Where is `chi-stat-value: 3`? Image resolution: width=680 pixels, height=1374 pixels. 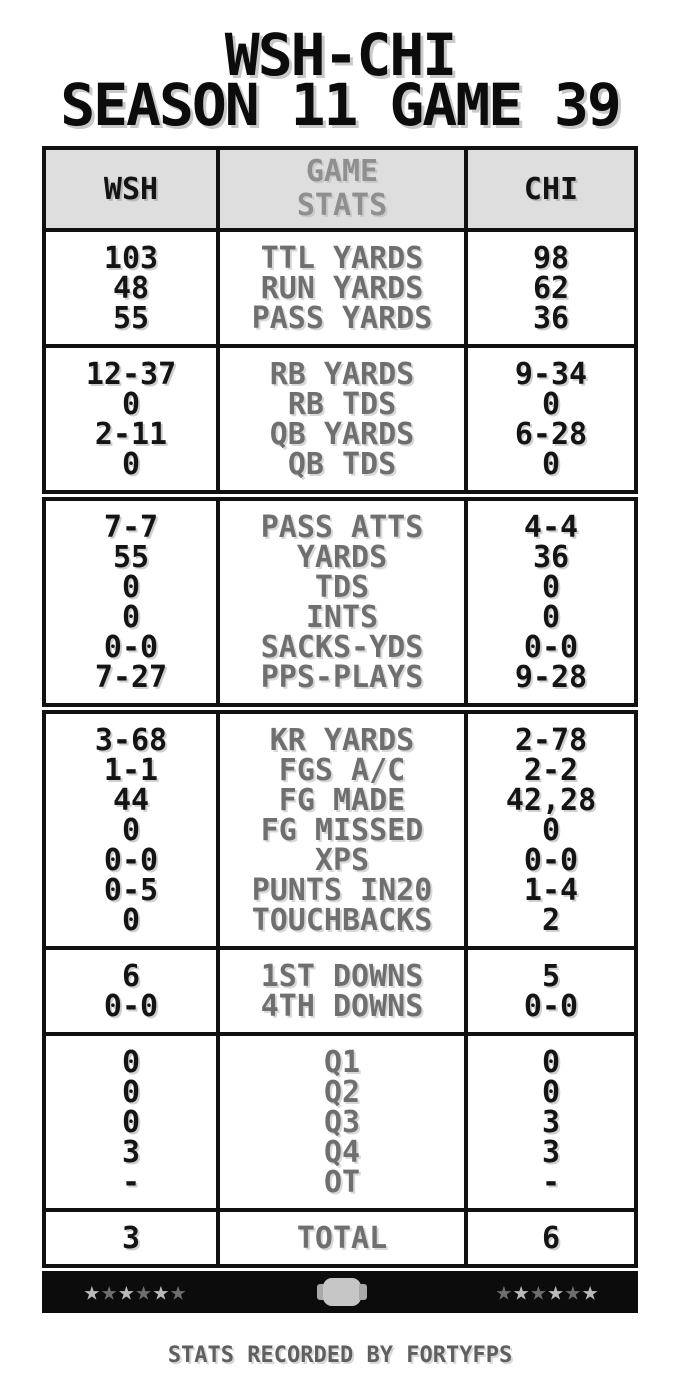
chi-stat-value: 3 is located at coordinates (551, 1122).